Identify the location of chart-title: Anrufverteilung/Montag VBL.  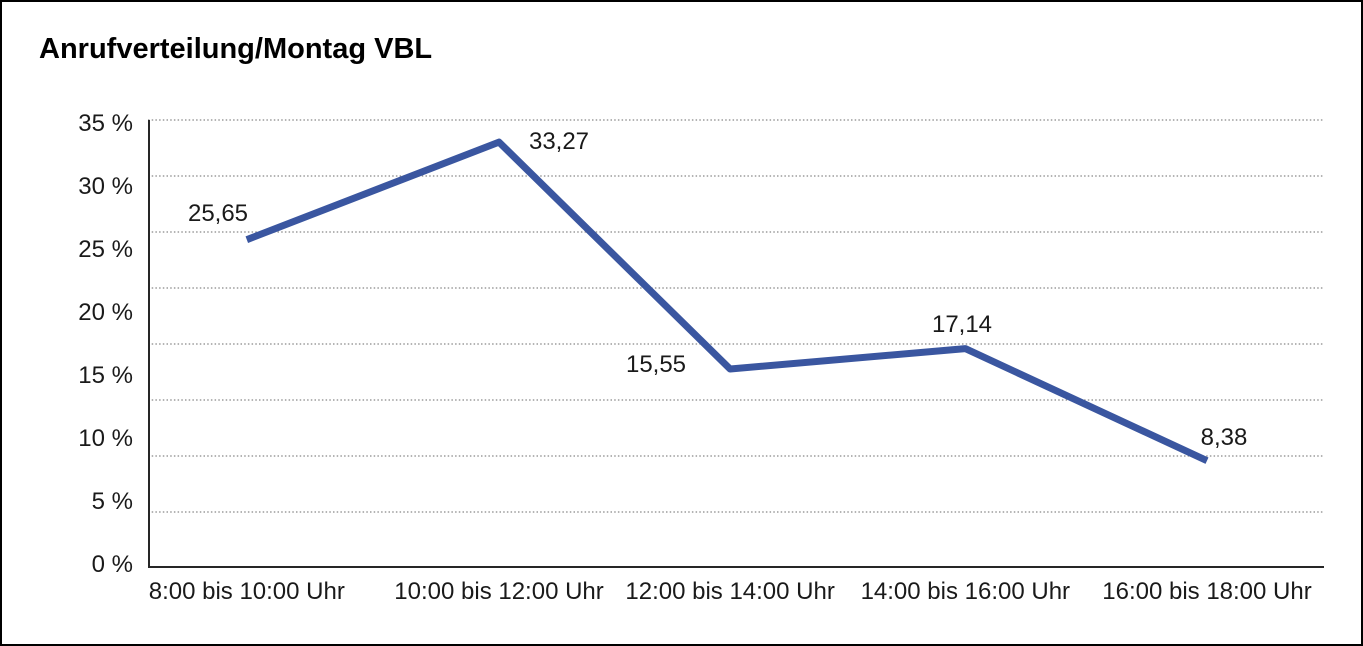
(236, 49).